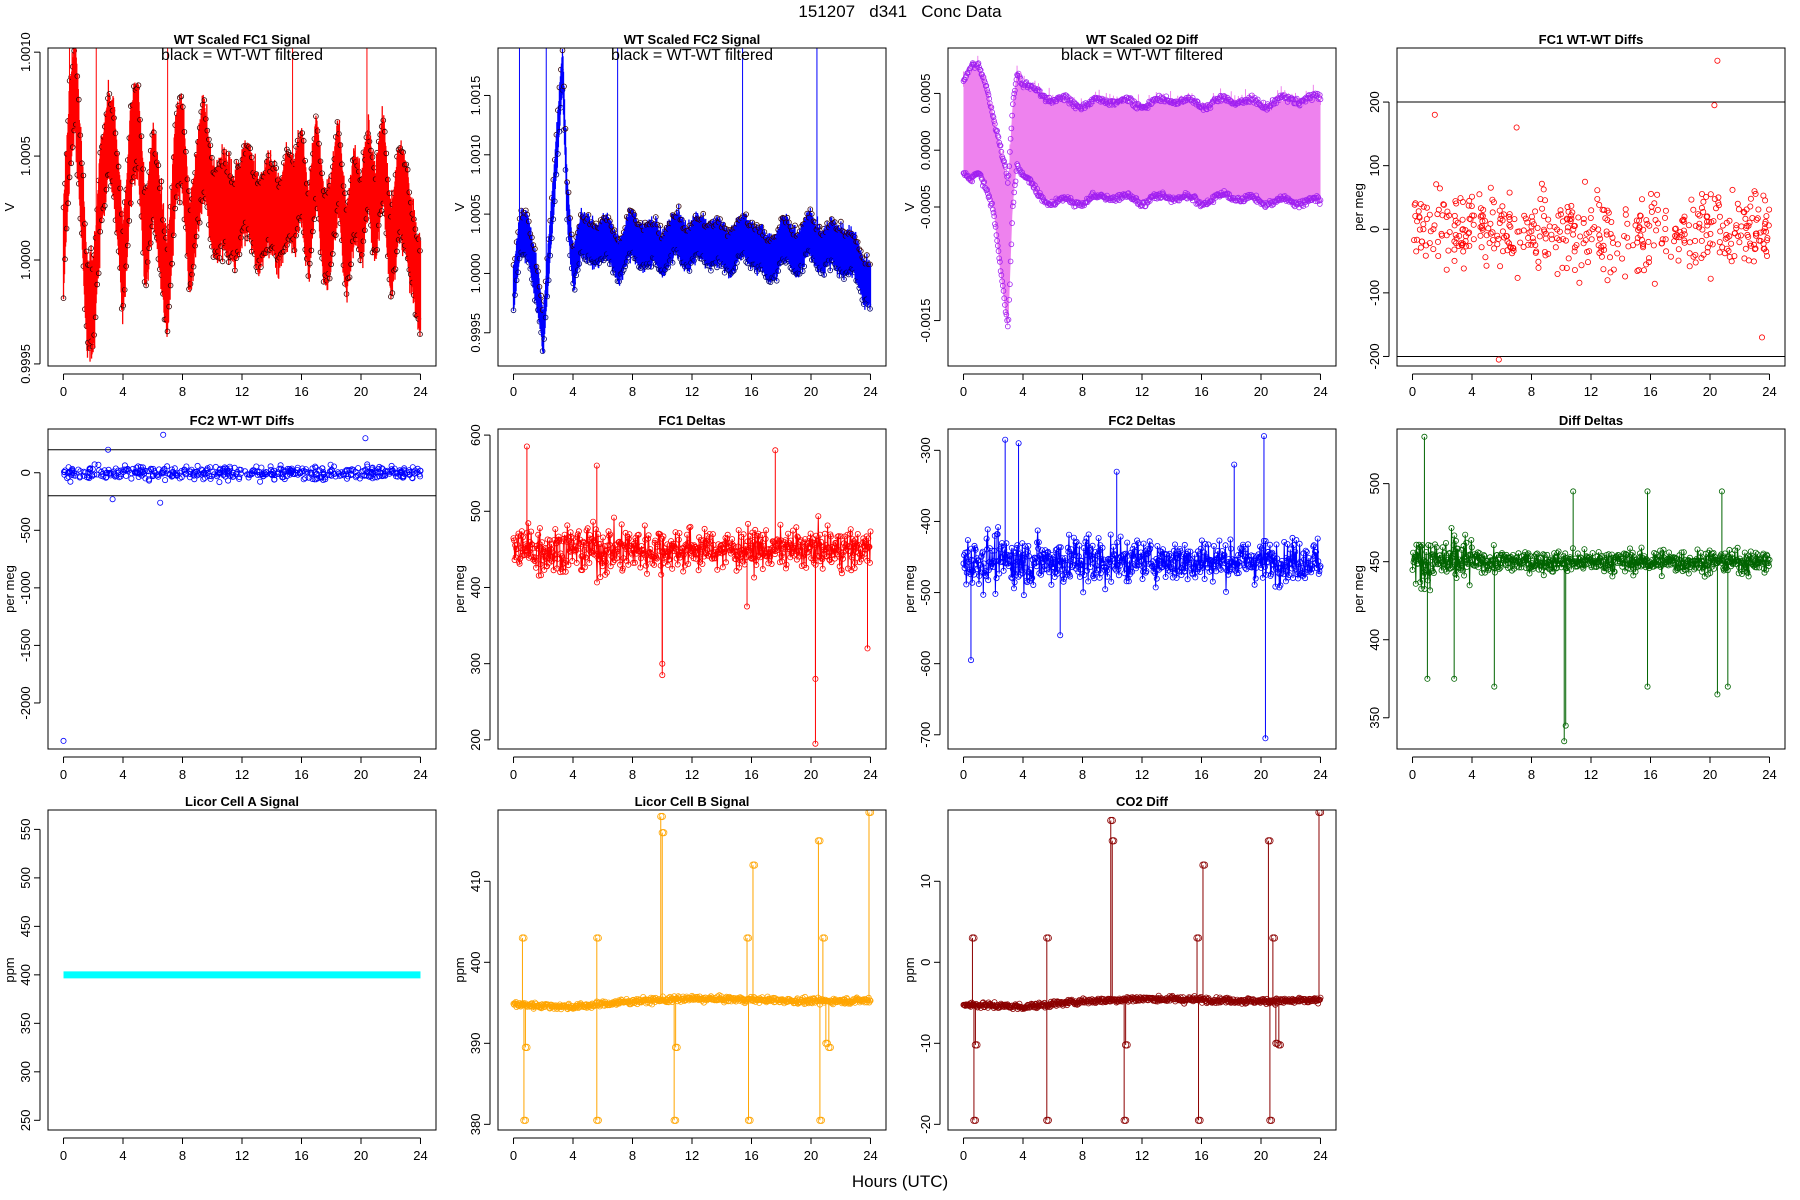 The width and height of the screenshot is (1800, 1200). What do you see at coordinates (244, 769) in the screenshot?
I see `x-axis: 0 4 8 12 16 20 24` at bounding box center [244, 769].